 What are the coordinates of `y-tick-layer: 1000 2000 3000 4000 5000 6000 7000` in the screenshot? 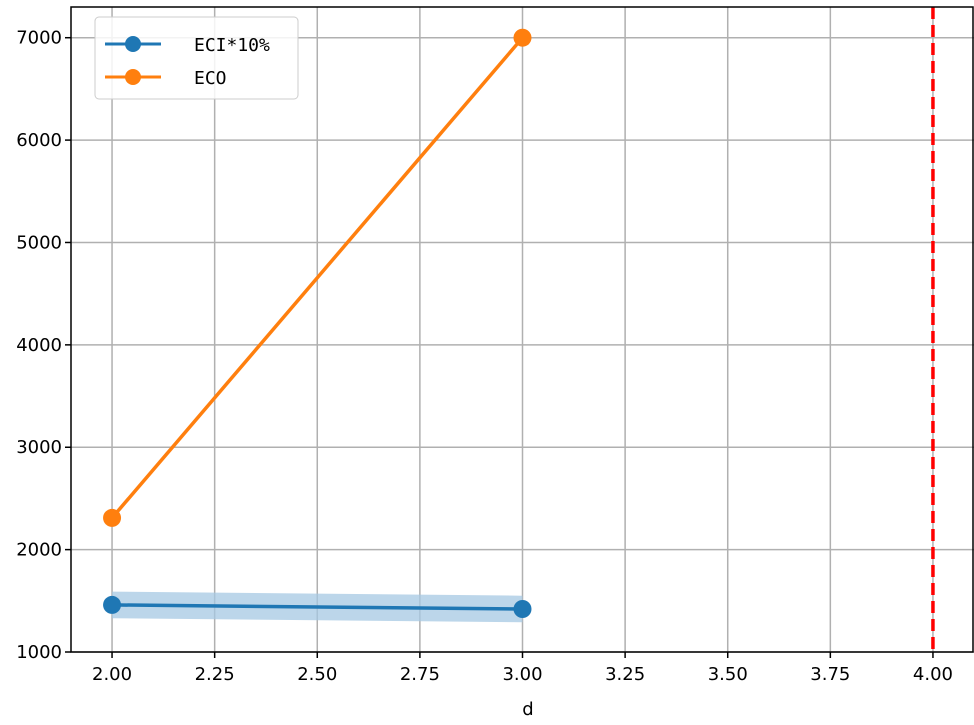 It's located at (43, 345).